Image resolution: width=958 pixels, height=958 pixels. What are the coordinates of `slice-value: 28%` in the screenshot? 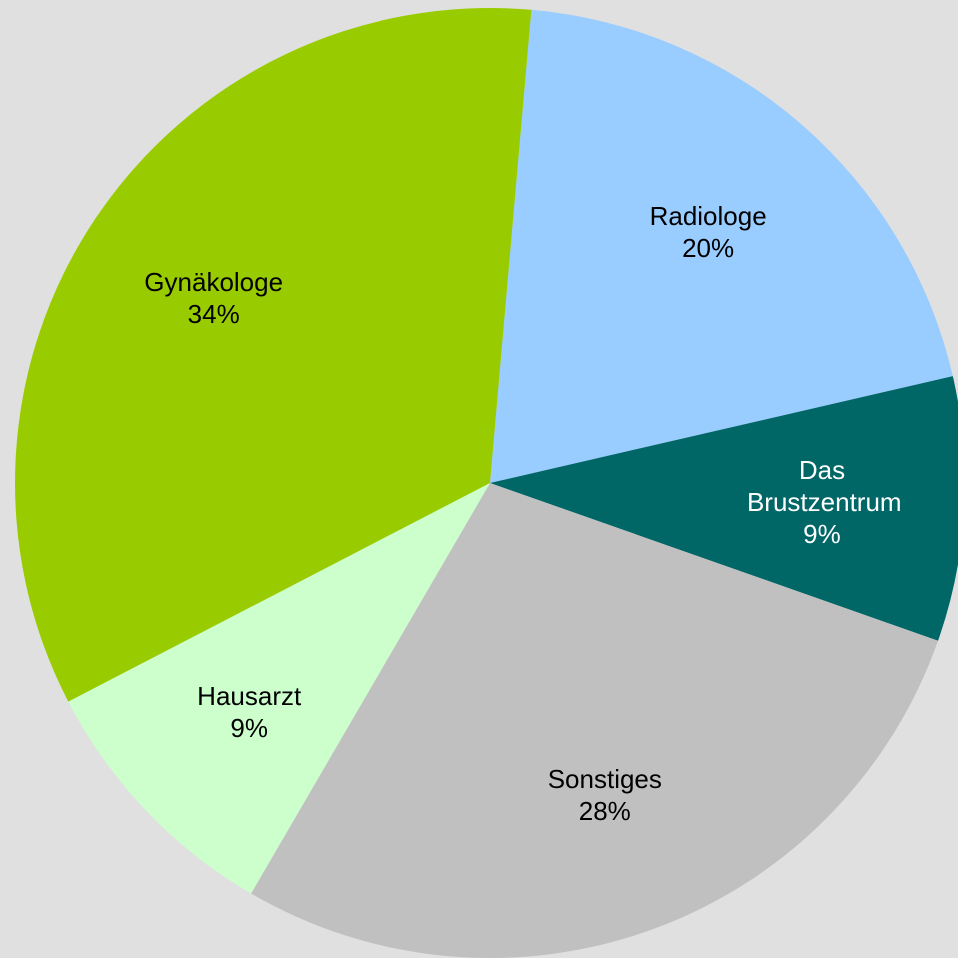 It's located at (604, 811).